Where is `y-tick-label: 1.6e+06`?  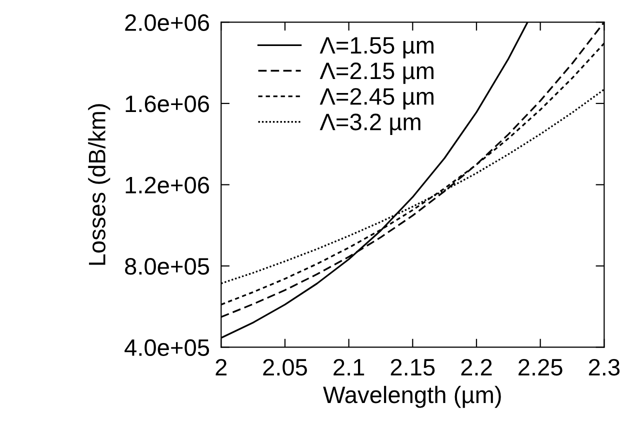
y-tick-label: 1.6e+06 is located at coordinates (167, 104).